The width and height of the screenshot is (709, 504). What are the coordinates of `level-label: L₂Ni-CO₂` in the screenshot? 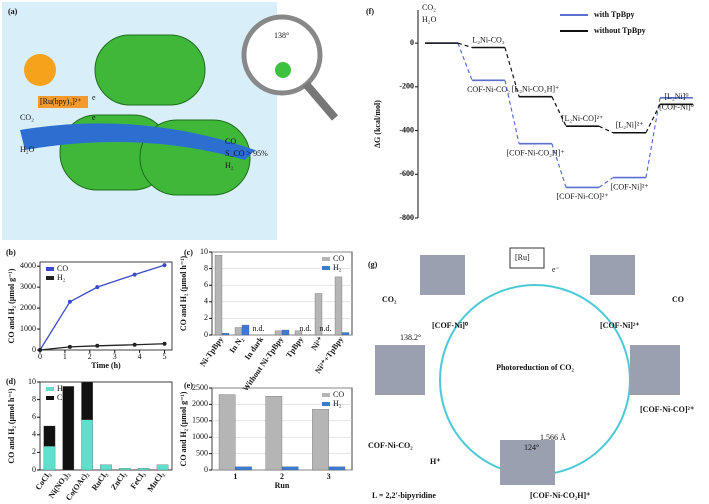 It's located at (488, 39).